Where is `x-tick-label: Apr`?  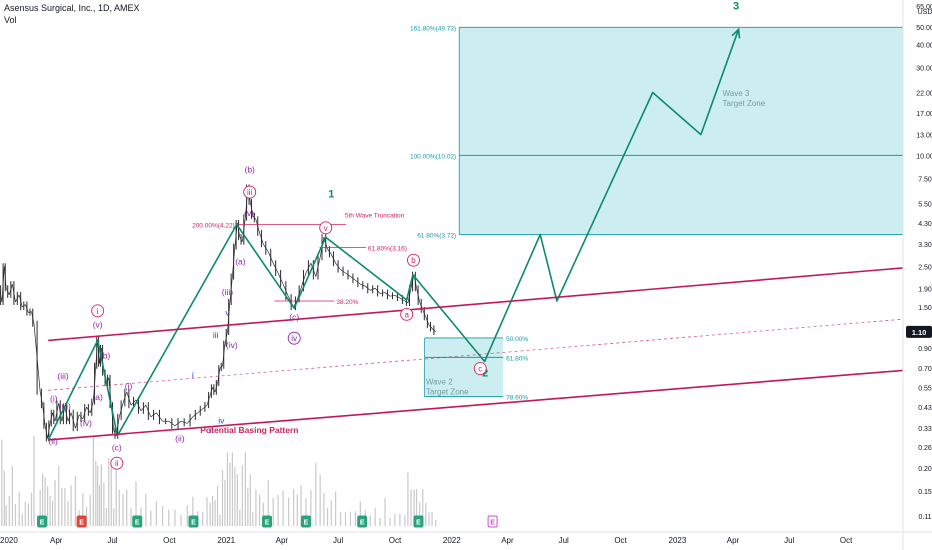 x-tick-label: Apr is located at coordinates (733, 540).